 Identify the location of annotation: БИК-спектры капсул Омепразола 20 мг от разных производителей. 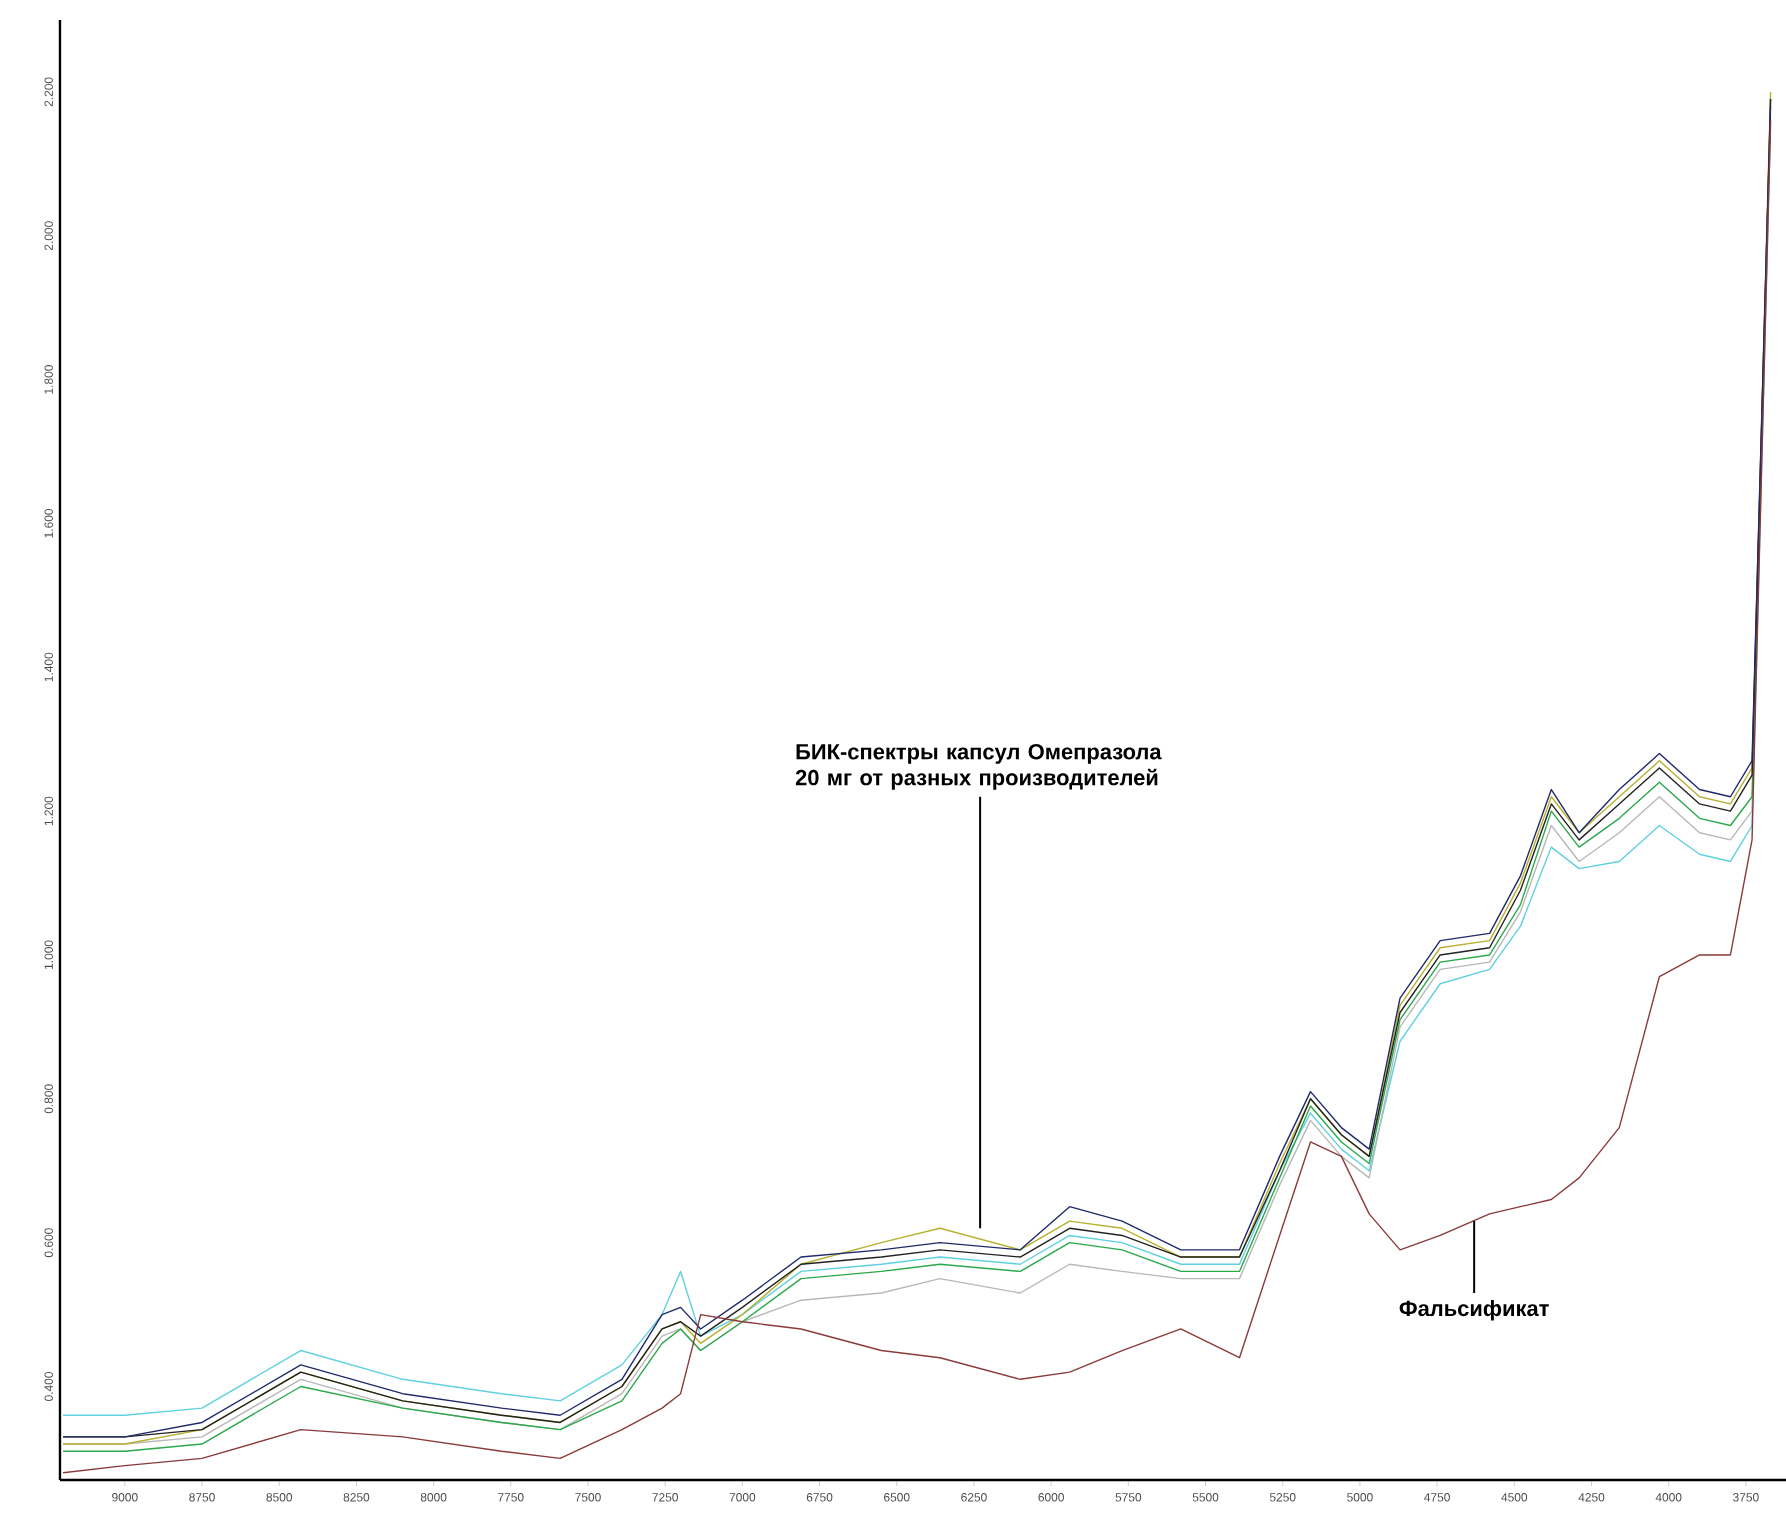
(978, 766).